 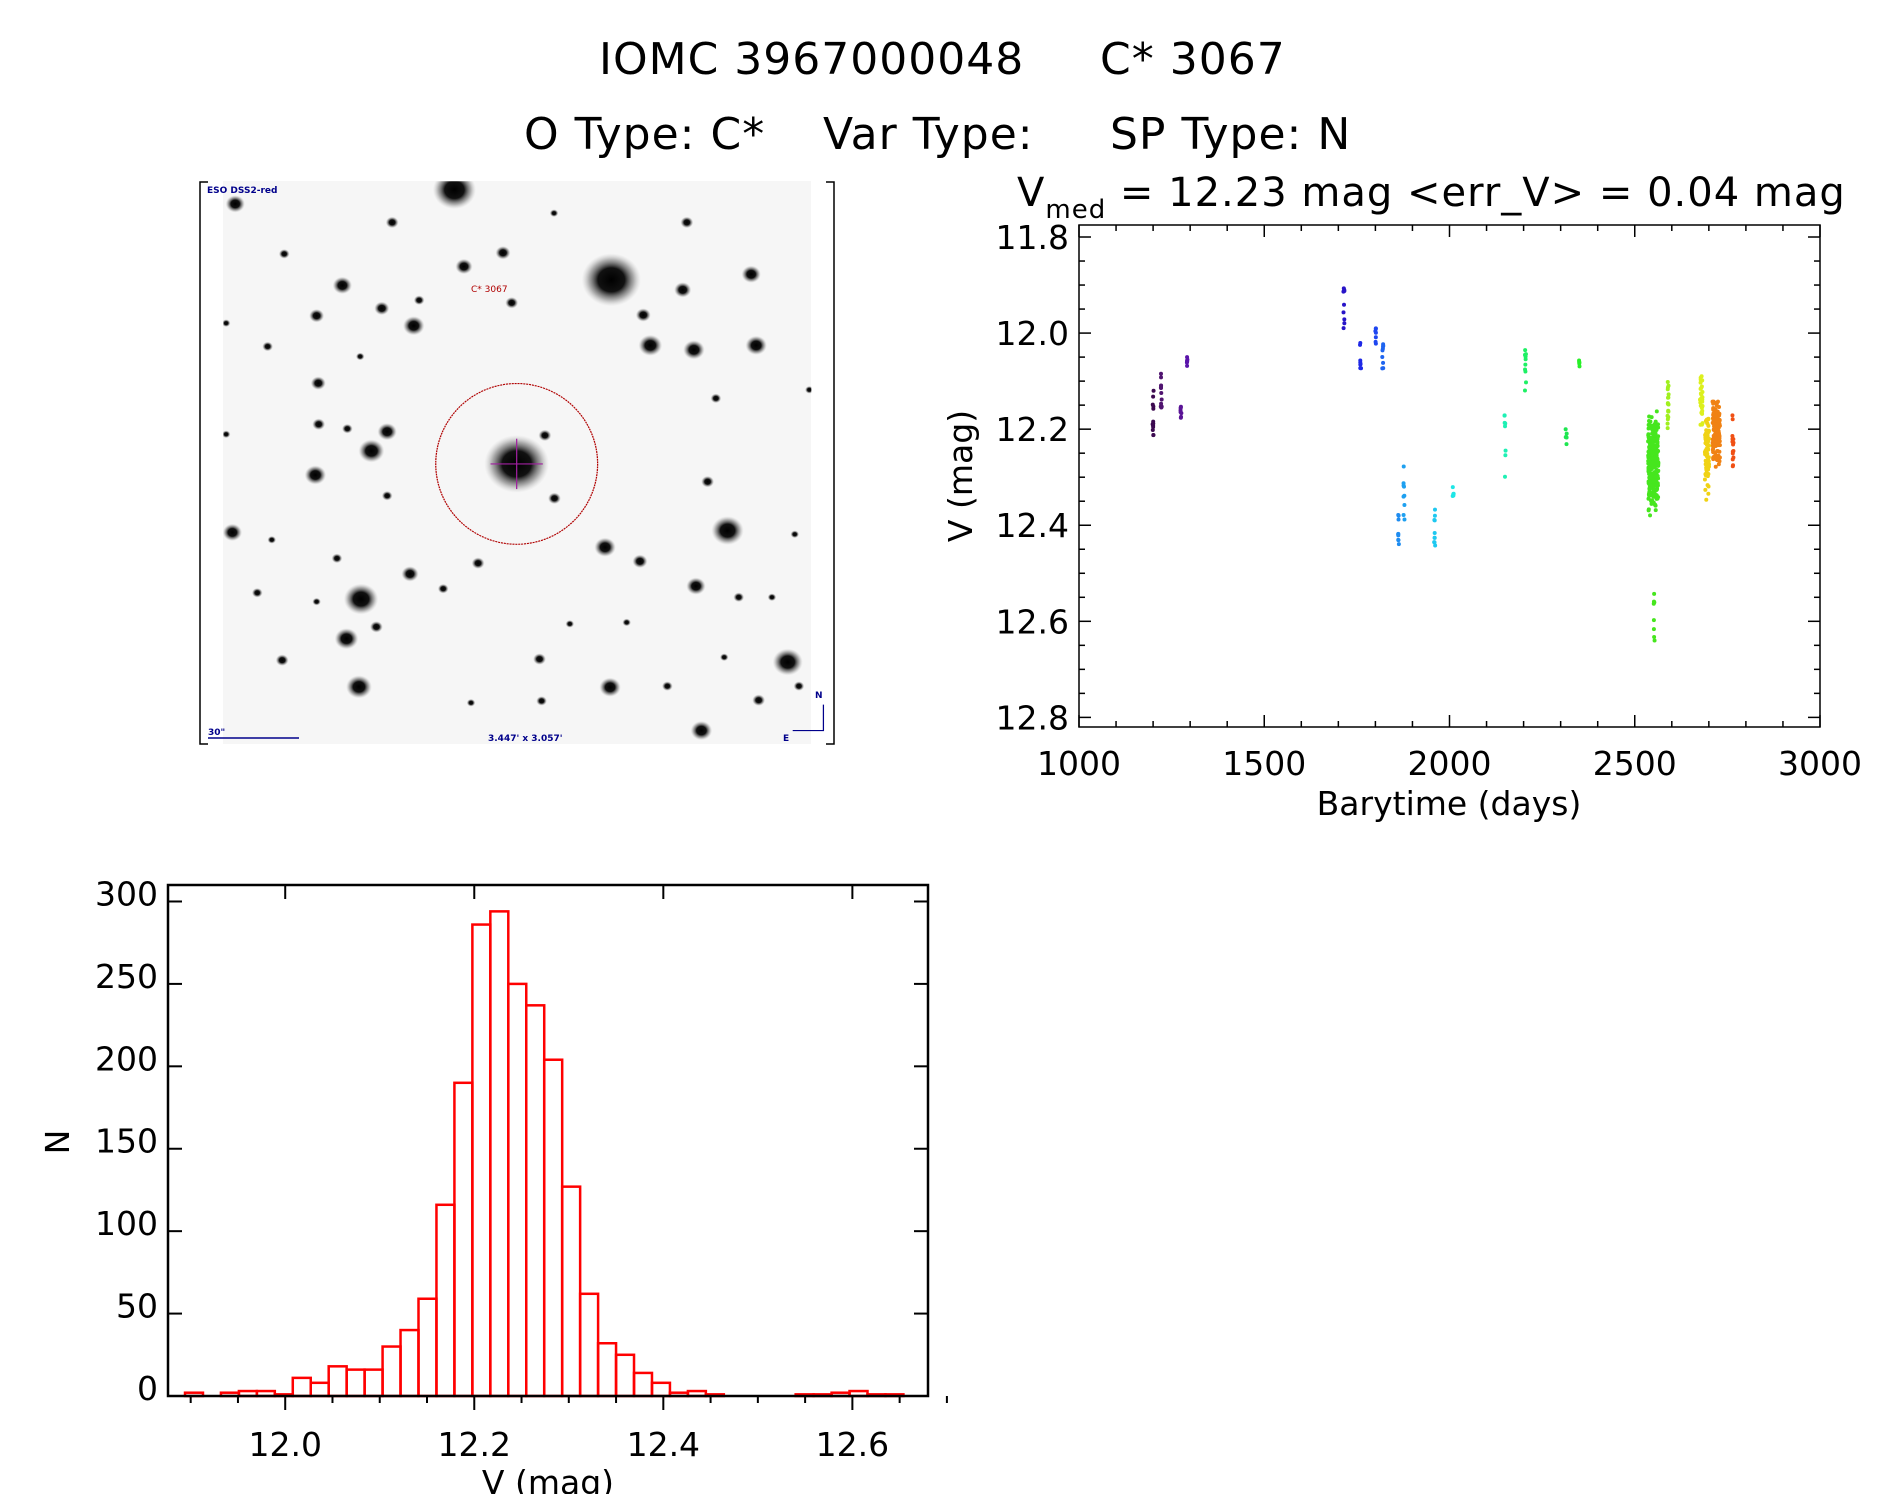 I want to click on histogram-xlabel: V (mag), so click(x=548, y=1478).